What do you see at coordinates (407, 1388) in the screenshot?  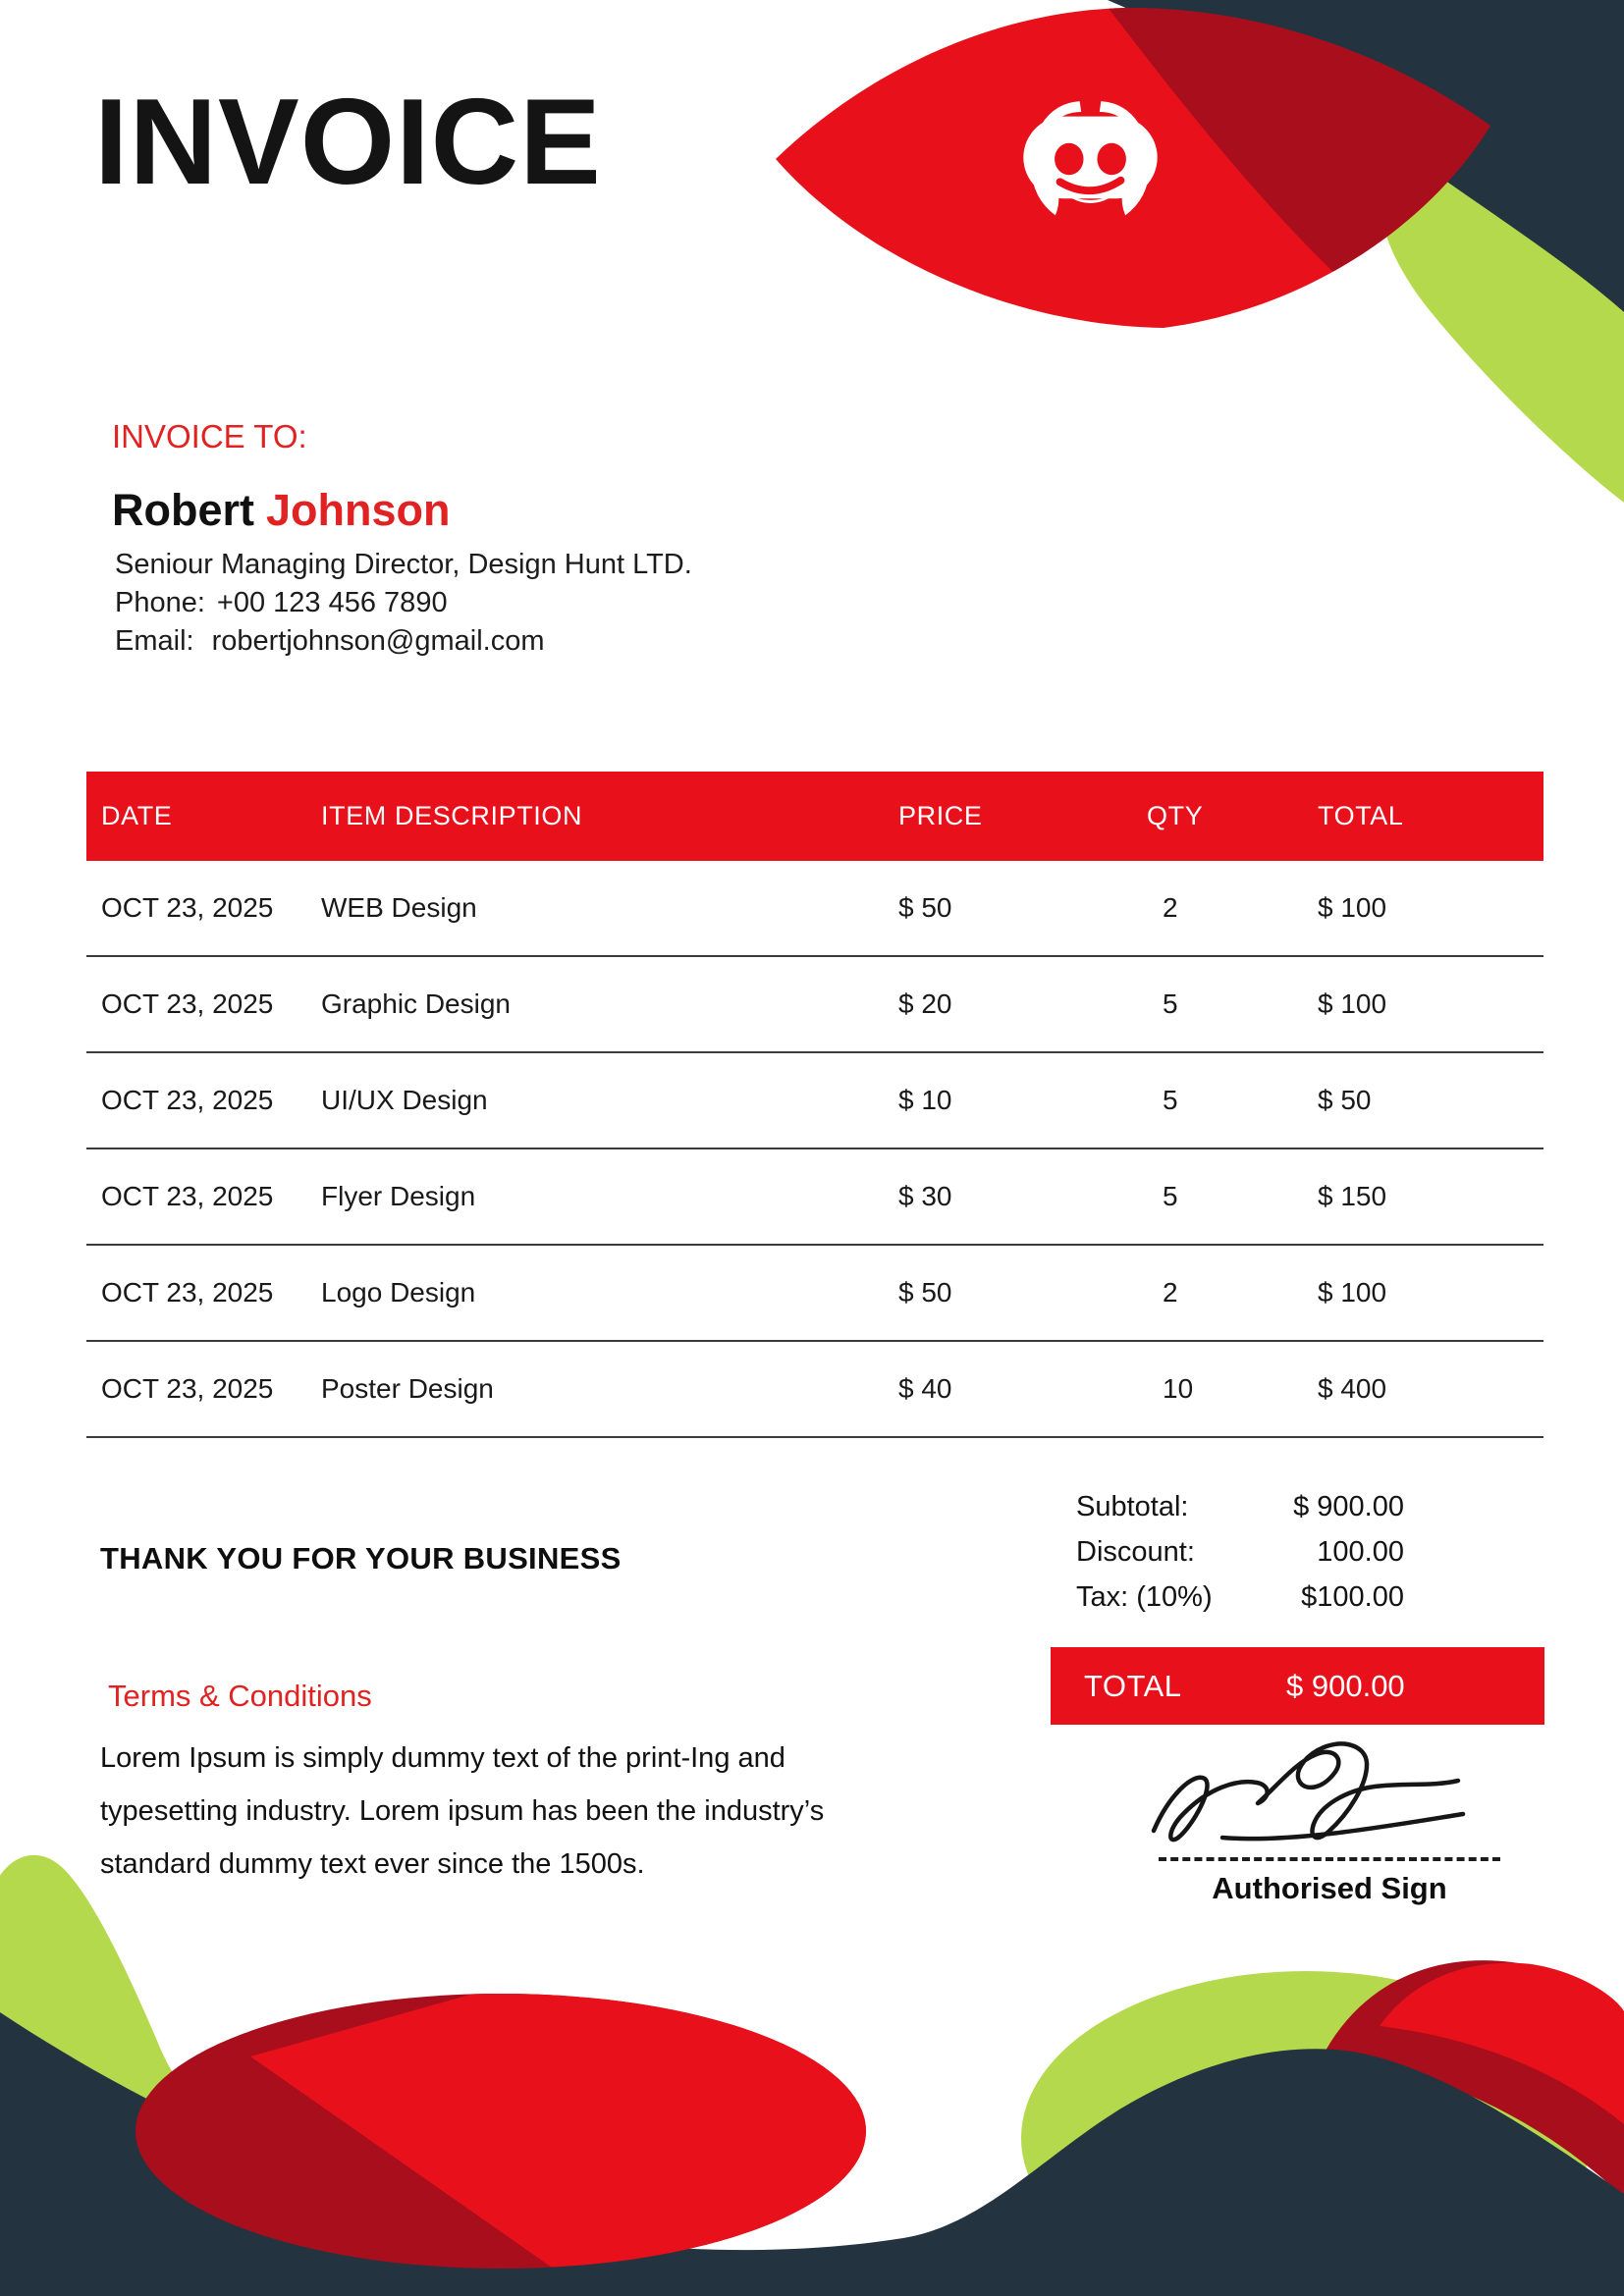 I see `cell-description: Poster Design` at bounding box center [407, 1388].